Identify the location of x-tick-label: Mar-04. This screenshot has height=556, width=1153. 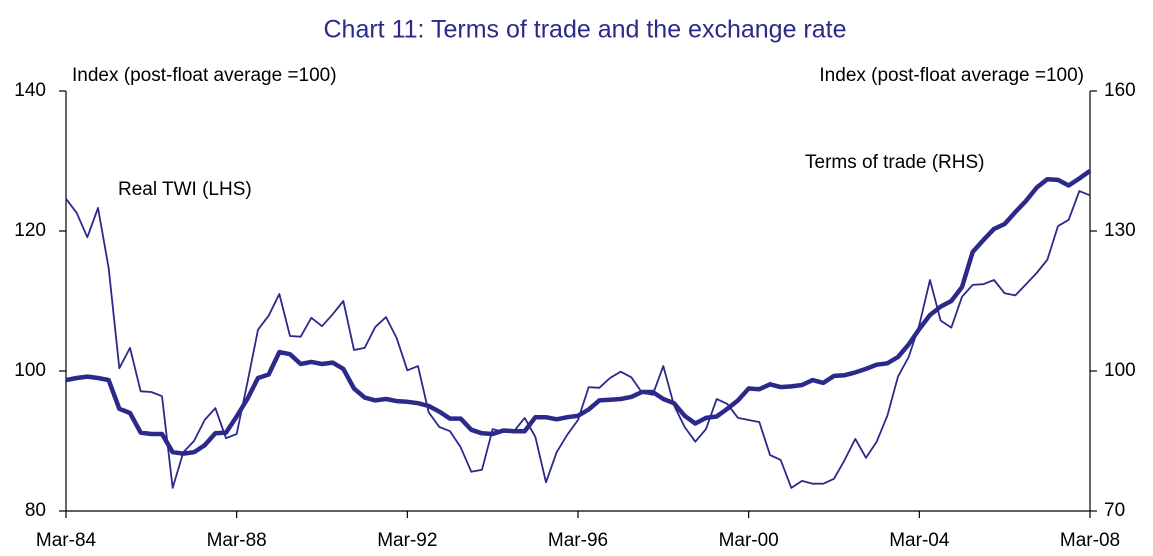
(919, 540).